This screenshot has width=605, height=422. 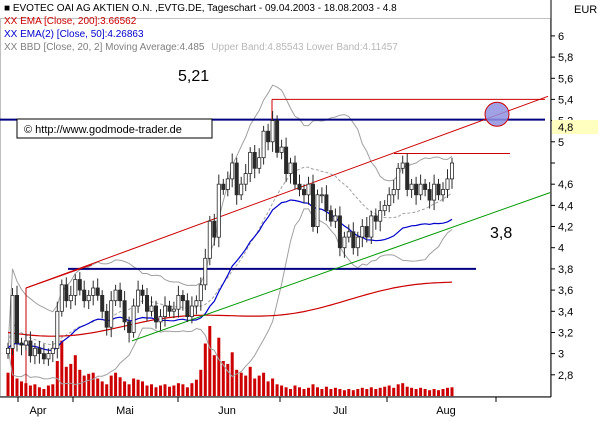 What do you see at coordinates (565, 206) in the screenshot?
I see `price-tick-label: 4,4` at bounding box center [565, 206].